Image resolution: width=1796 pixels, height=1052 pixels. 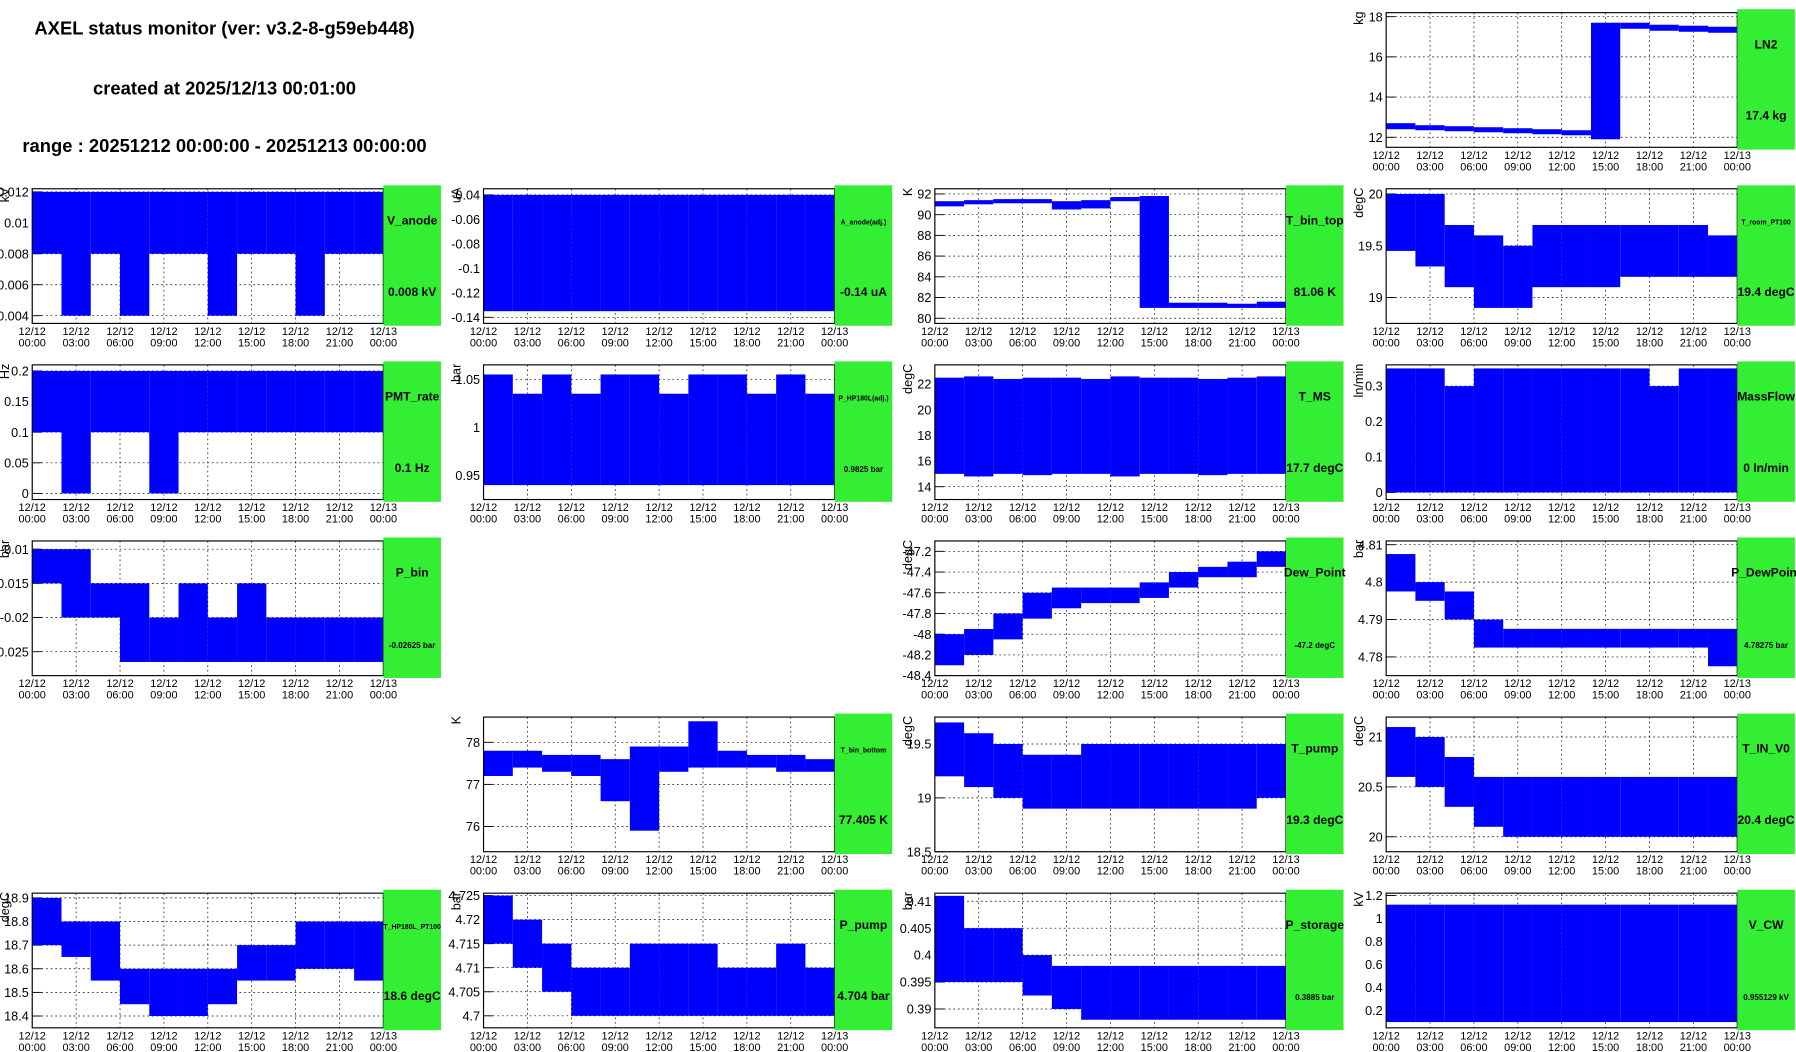 I want to click on y-tick-label: 0.008, so click(x=14, y=254).